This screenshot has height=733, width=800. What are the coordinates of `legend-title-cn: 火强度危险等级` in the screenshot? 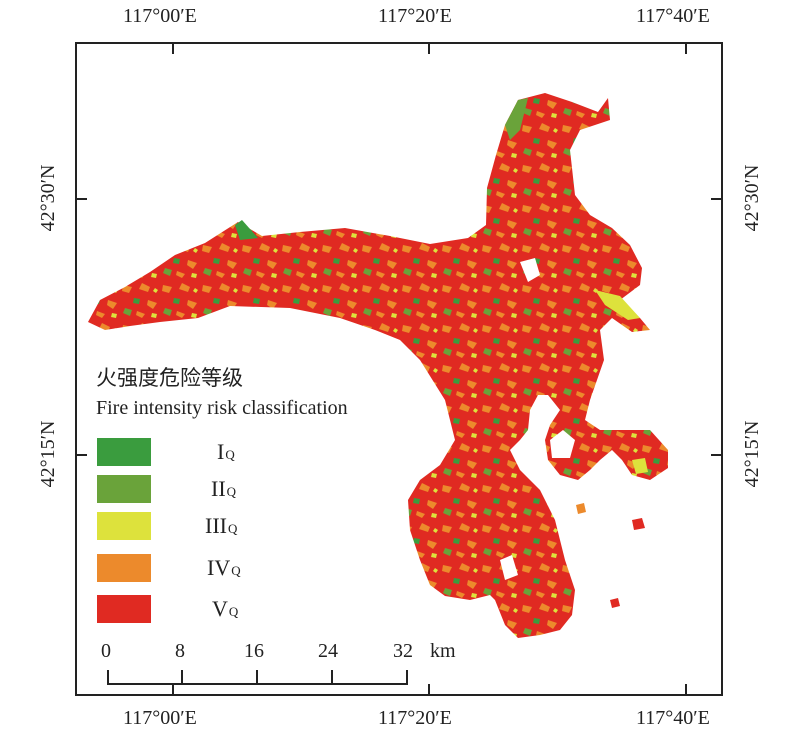 It's located at (169, 378).